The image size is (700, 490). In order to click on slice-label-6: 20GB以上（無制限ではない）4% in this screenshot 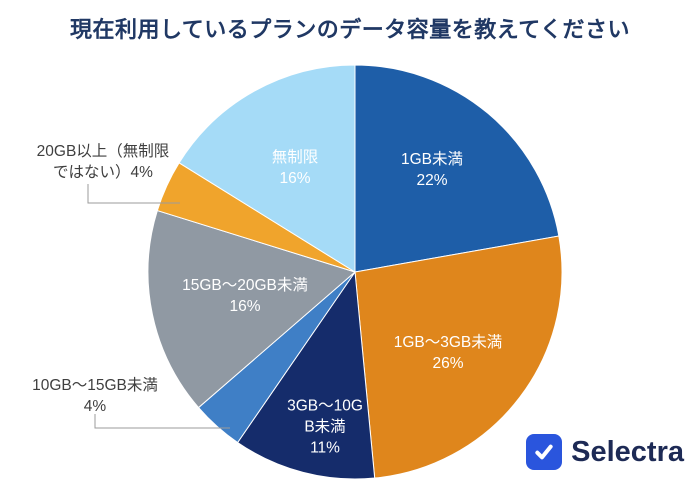, I will do `click(103, 161)`.